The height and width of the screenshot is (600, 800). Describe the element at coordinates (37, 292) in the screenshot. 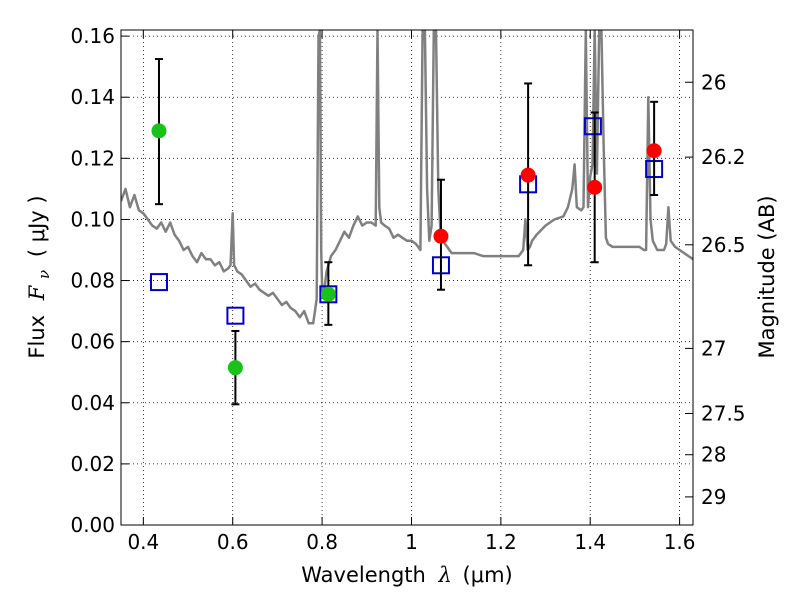

I see `y-axis-label-symbol: F` at that location.